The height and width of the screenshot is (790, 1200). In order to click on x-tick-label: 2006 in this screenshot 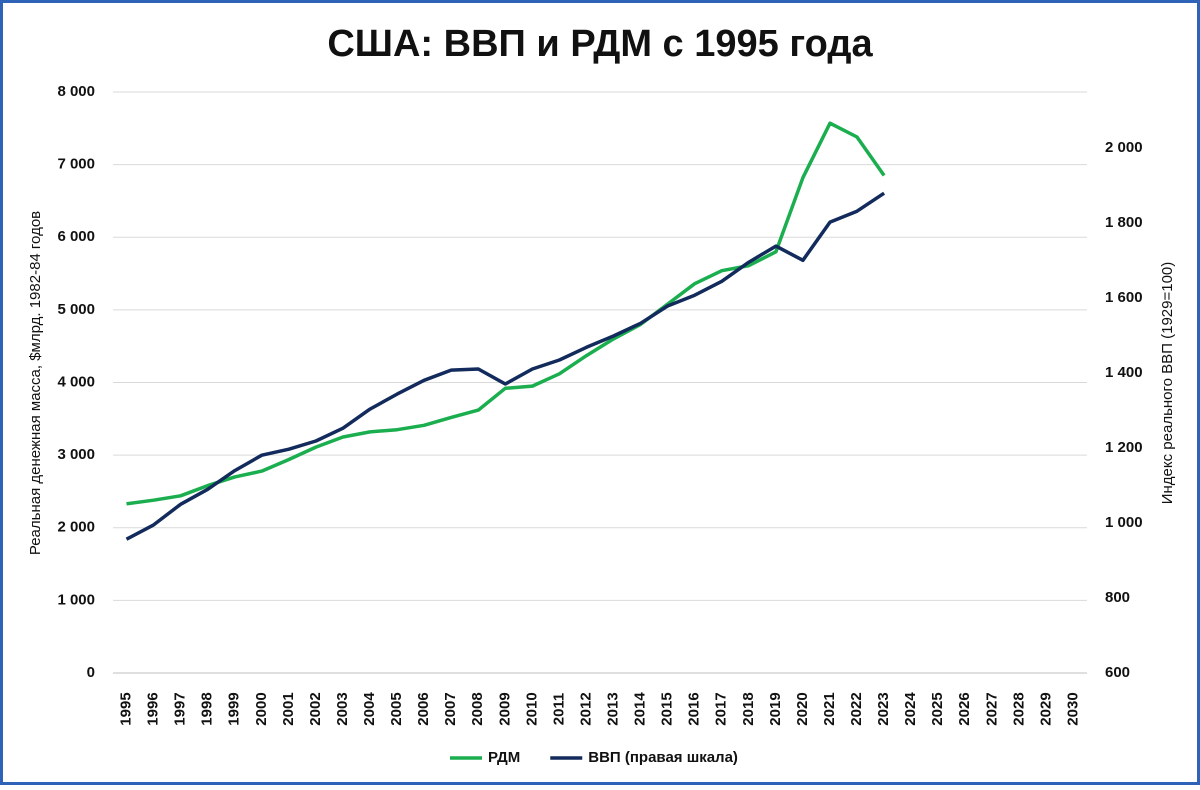, I will do `click(423, 708)`.